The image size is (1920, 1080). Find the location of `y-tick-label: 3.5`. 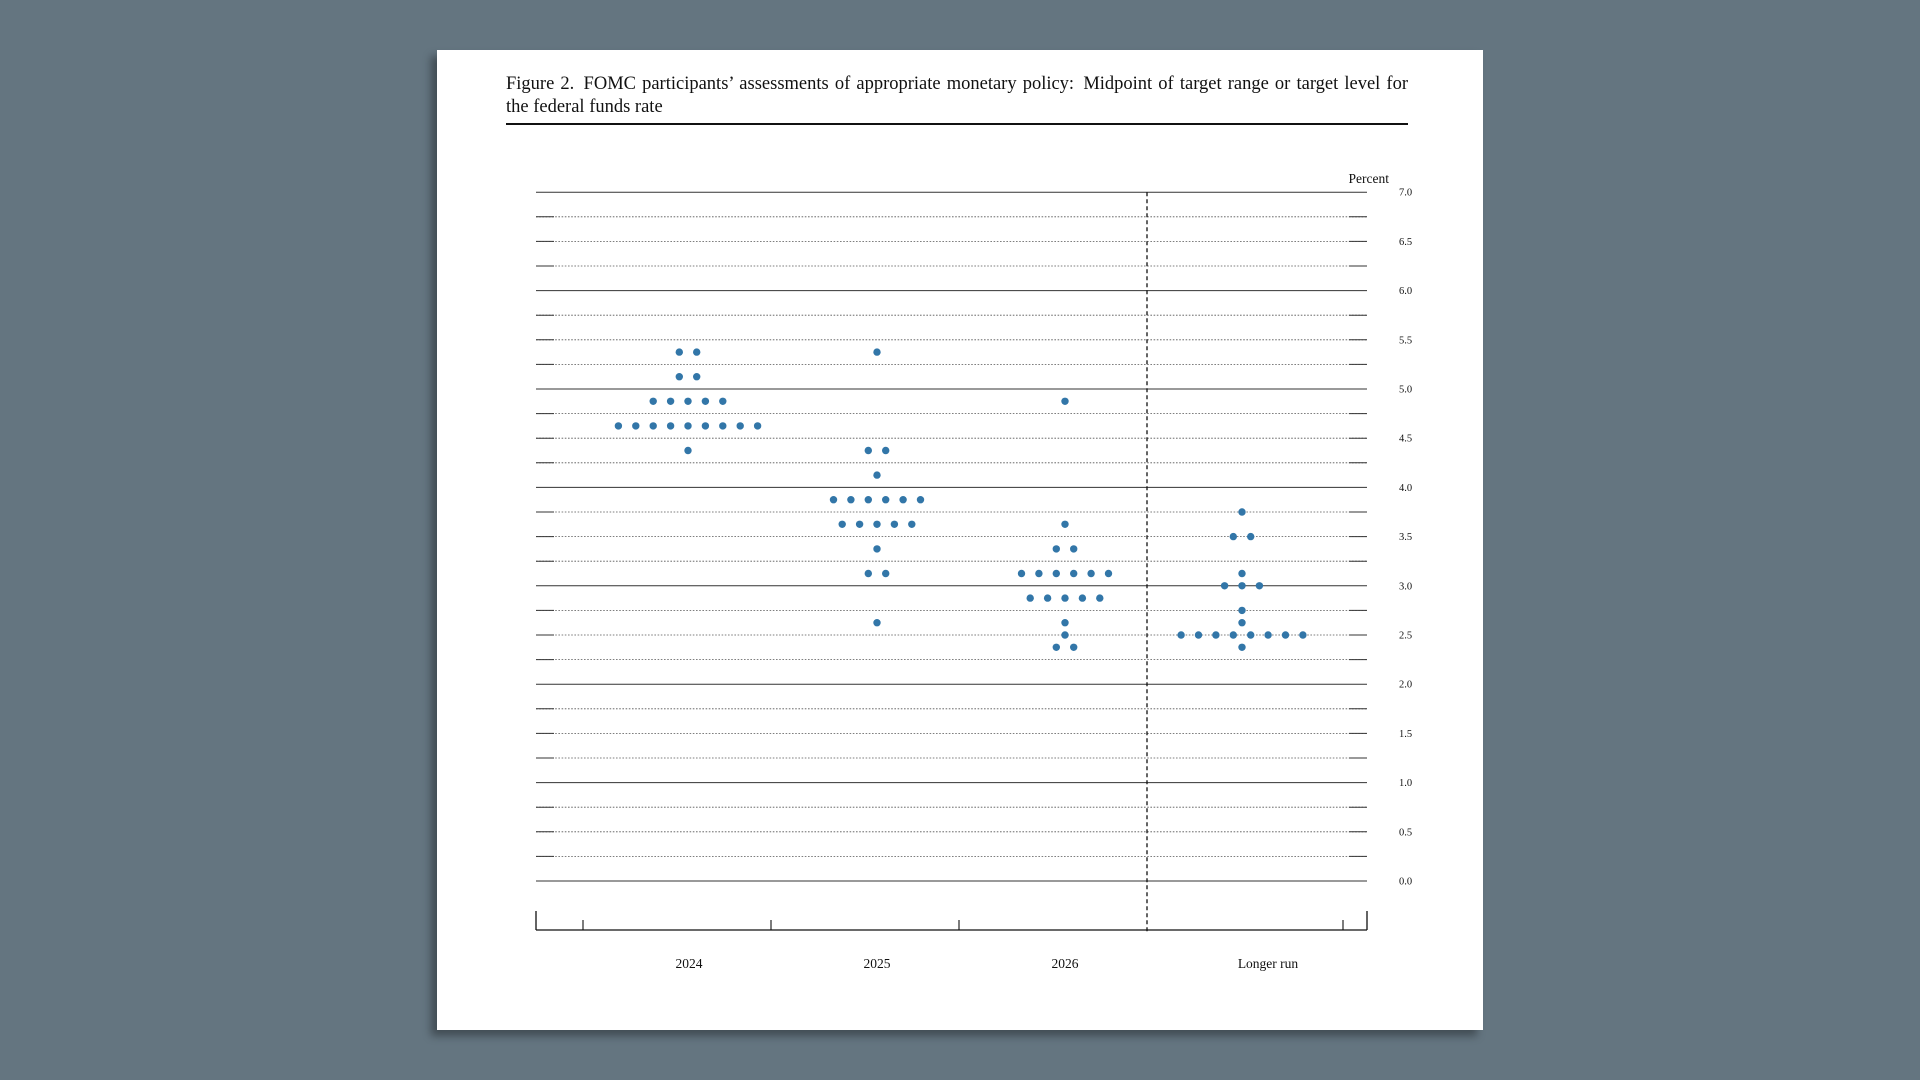

y-tick-label: 3.5 is located at coordinates (1405, 537).